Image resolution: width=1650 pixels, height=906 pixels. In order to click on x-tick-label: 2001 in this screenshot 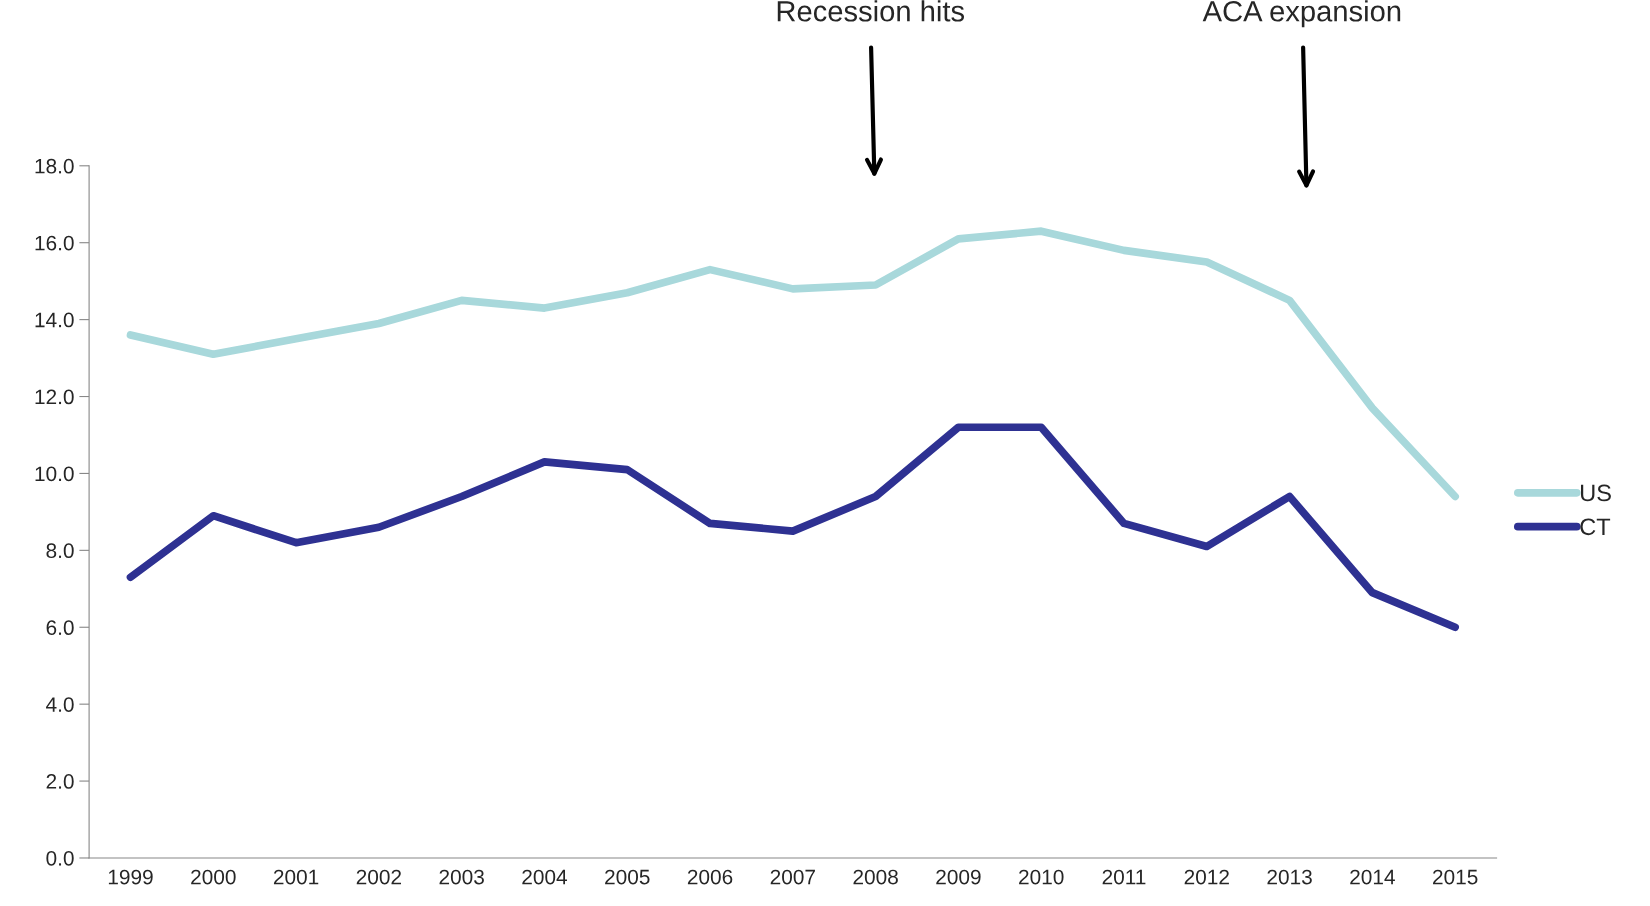, I will do `click(296, 877)`.